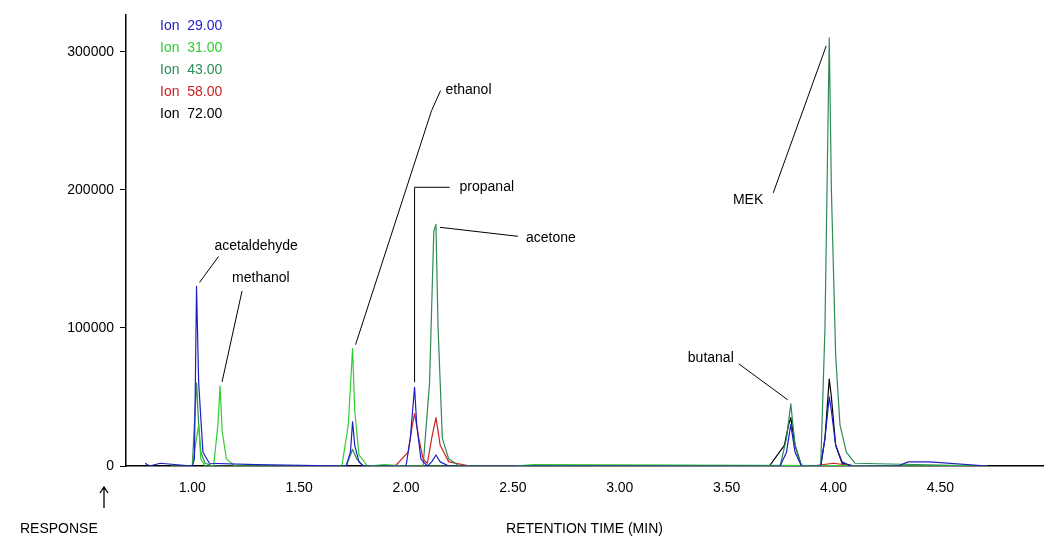  What do you see at coordinates (191, 91) in the screenshot?
I see `text: Ion 58.00` at bounding box center [191, 91].